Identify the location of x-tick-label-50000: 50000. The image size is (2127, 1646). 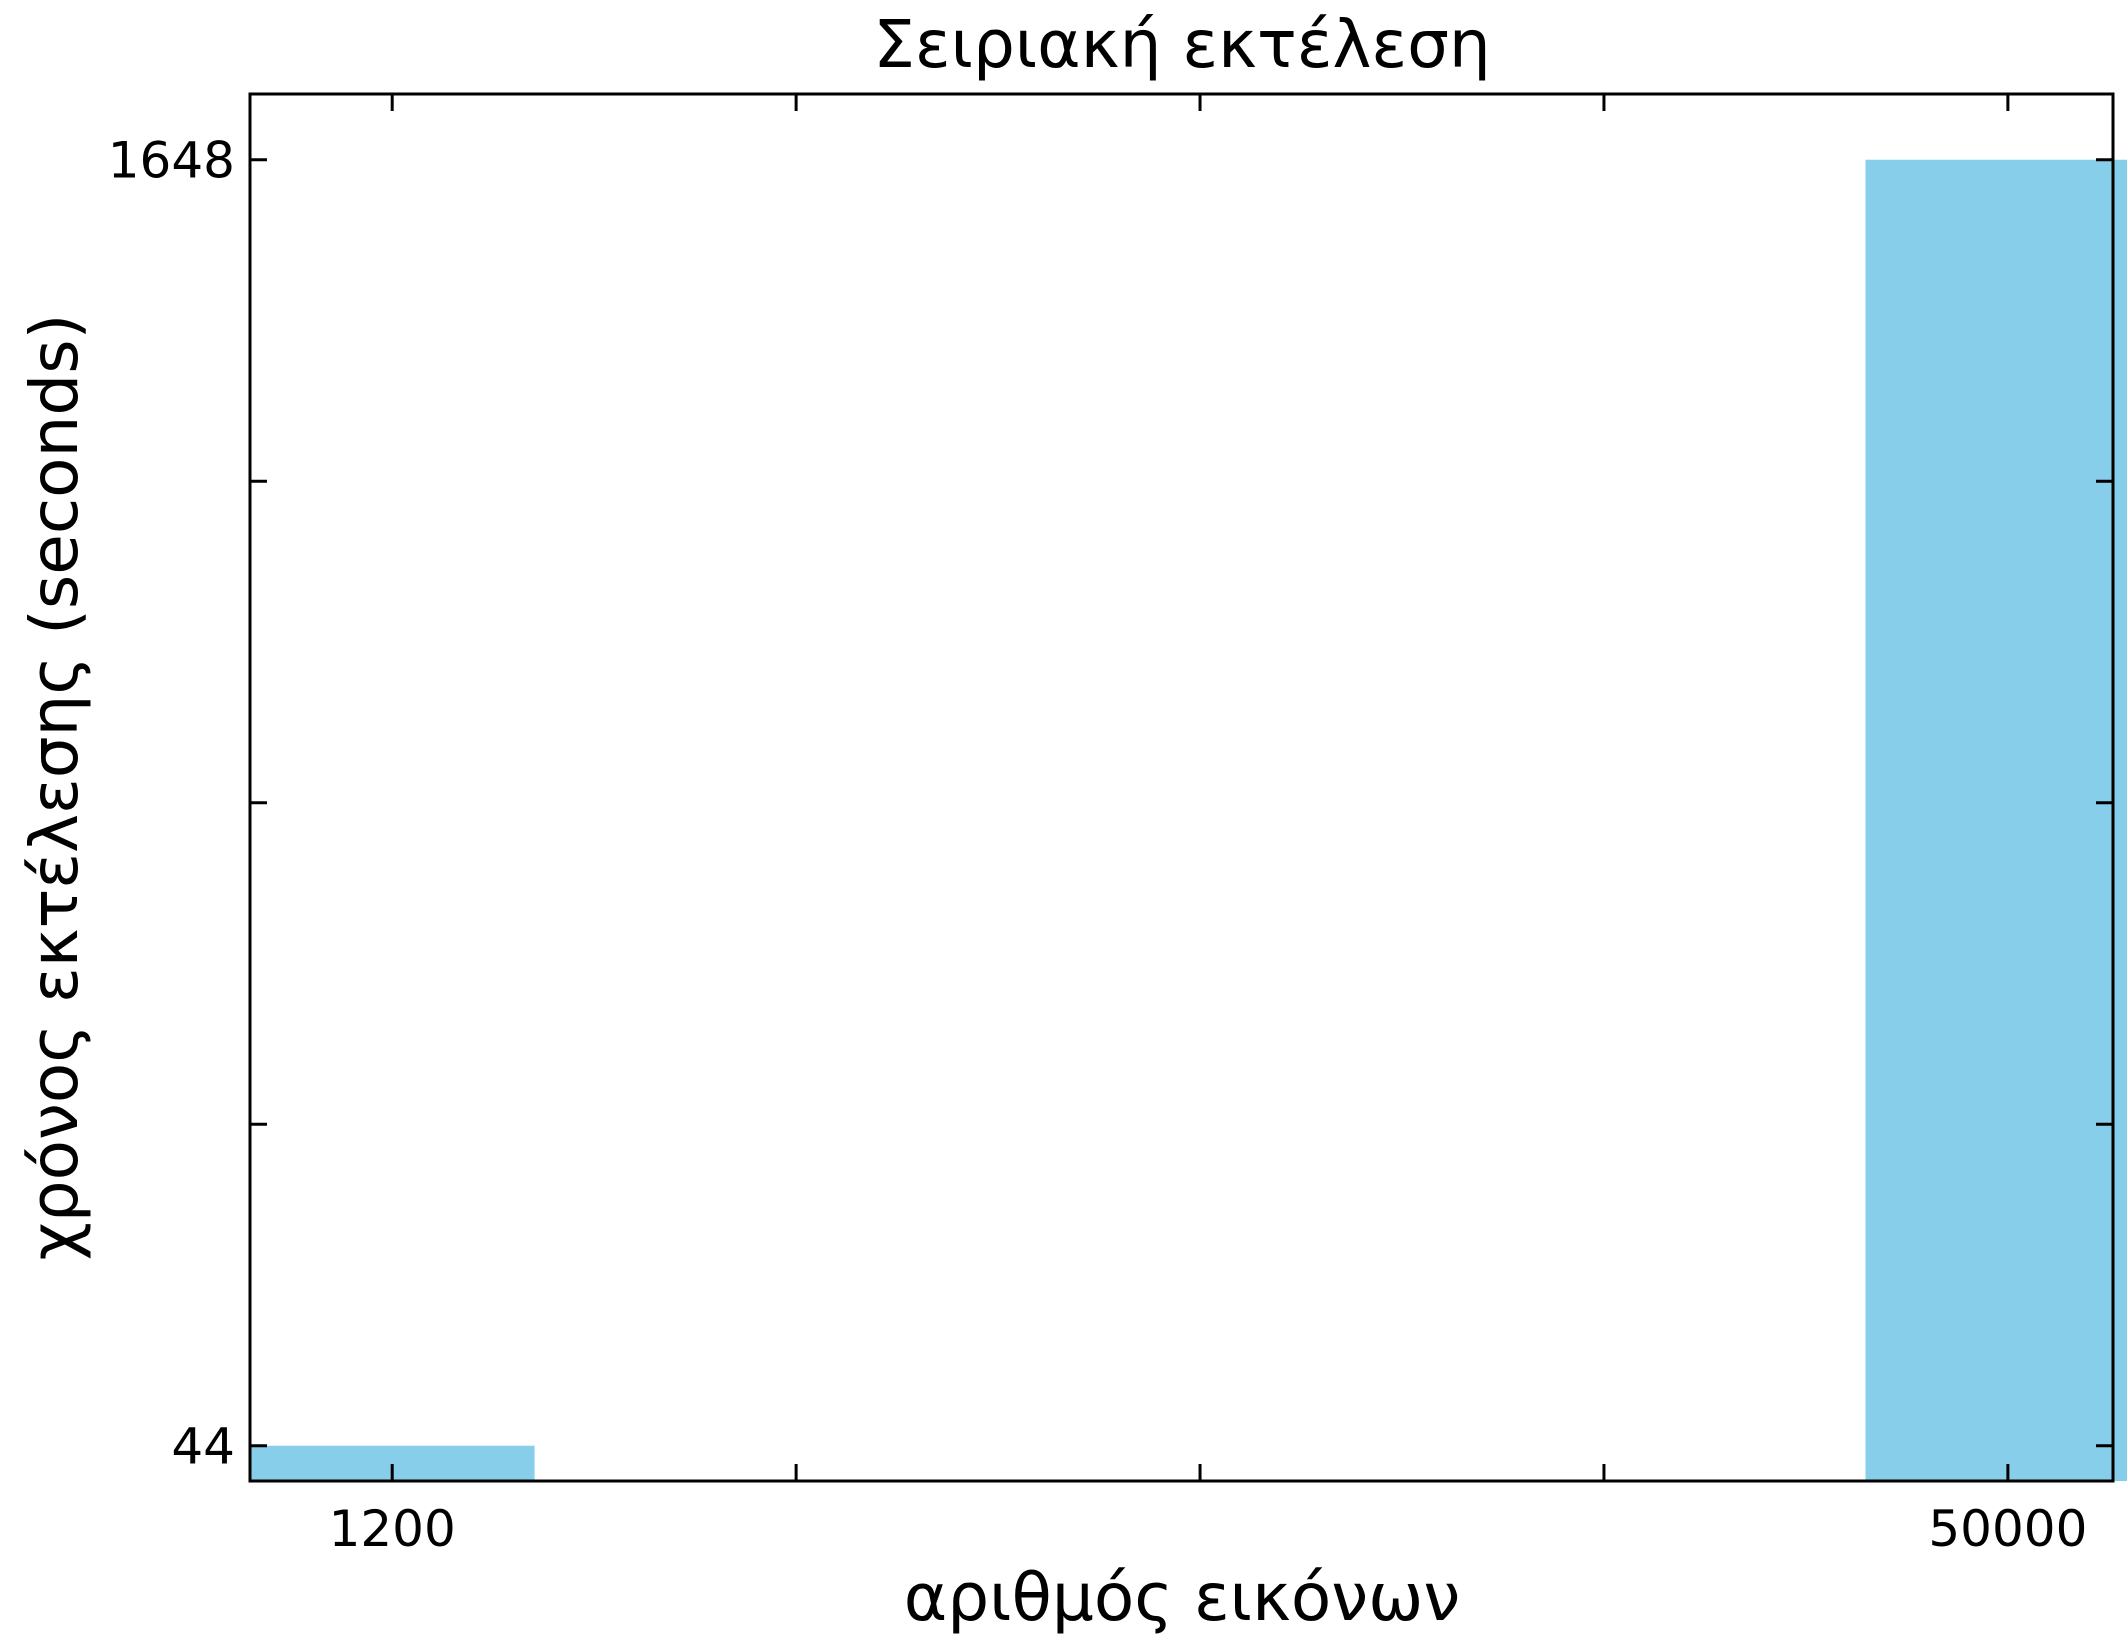
(2007, 1529).